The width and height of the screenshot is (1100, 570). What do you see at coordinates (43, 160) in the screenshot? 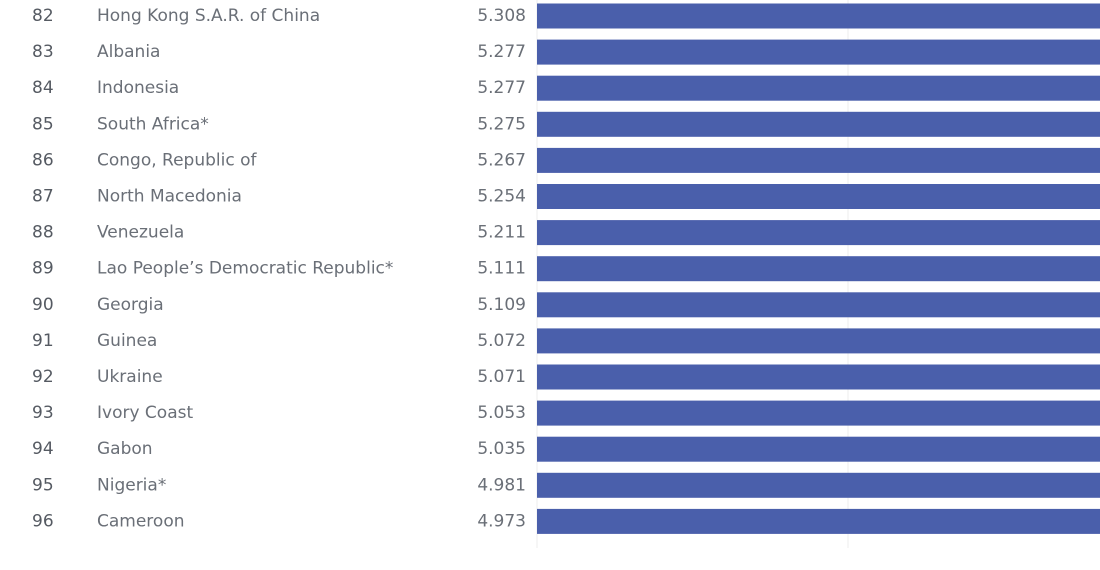
I see `rank-label: 86` at bounding box center [43, 160].